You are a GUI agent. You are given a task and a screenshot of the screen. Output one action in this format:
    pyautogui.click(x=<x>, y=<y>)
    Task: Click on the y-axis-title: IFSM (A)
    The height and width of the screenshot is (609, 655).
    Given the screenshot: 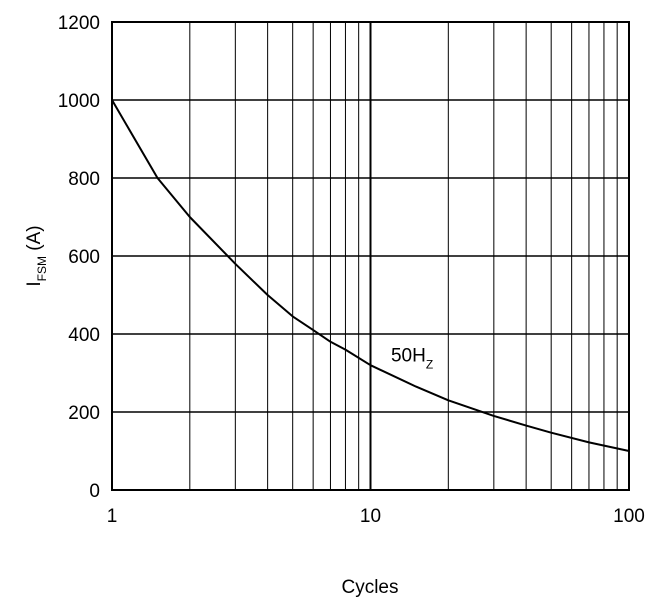 What is the action you would take?
    pyautogui.click(x=36, y=255)
    